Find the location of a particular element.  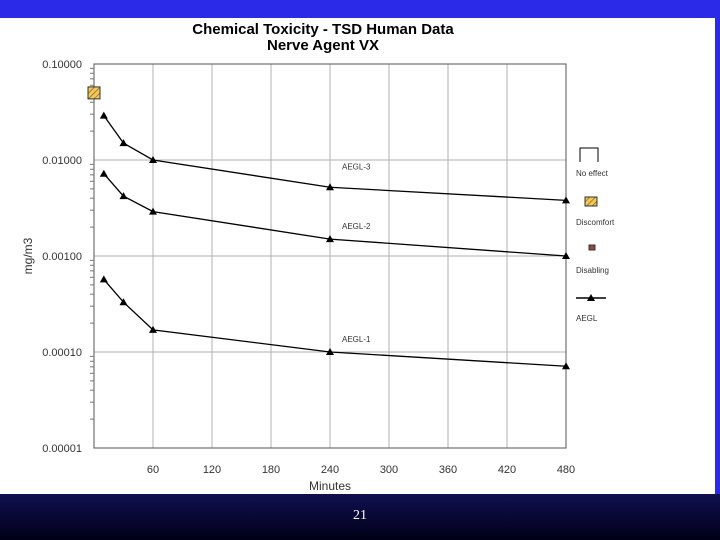

discomfort-icon is located at coordinates (591, 201).